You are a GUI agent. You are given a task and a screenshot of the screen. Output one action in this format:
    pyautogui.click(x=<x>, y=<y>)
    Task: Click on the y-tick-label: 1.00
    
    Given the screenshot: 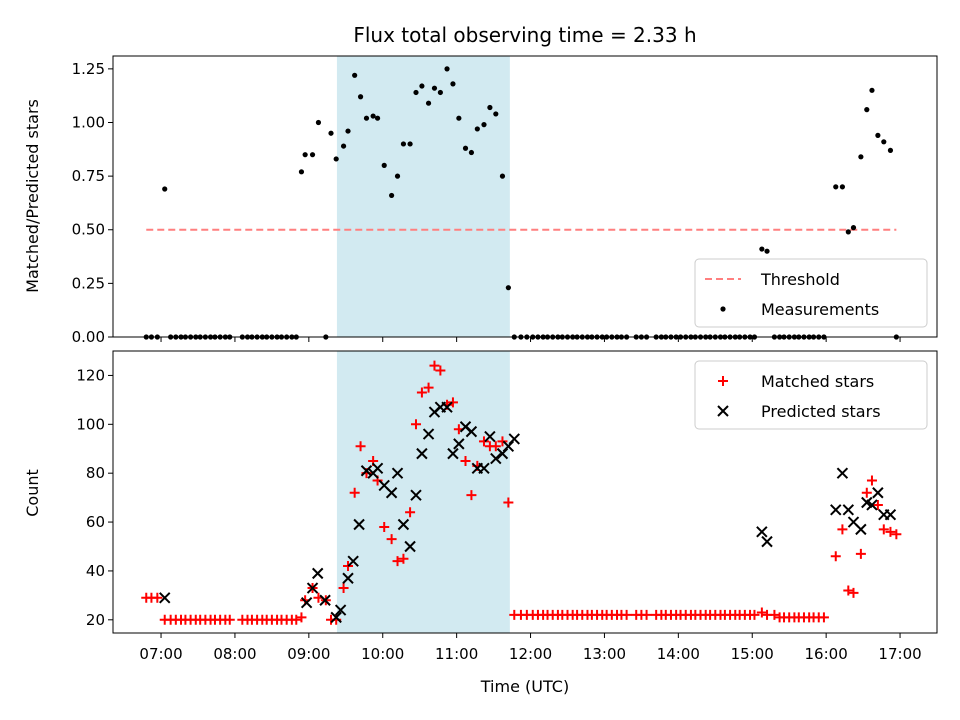 What is the action you would take?
    pyautogui.click(x=88, y=122)
    